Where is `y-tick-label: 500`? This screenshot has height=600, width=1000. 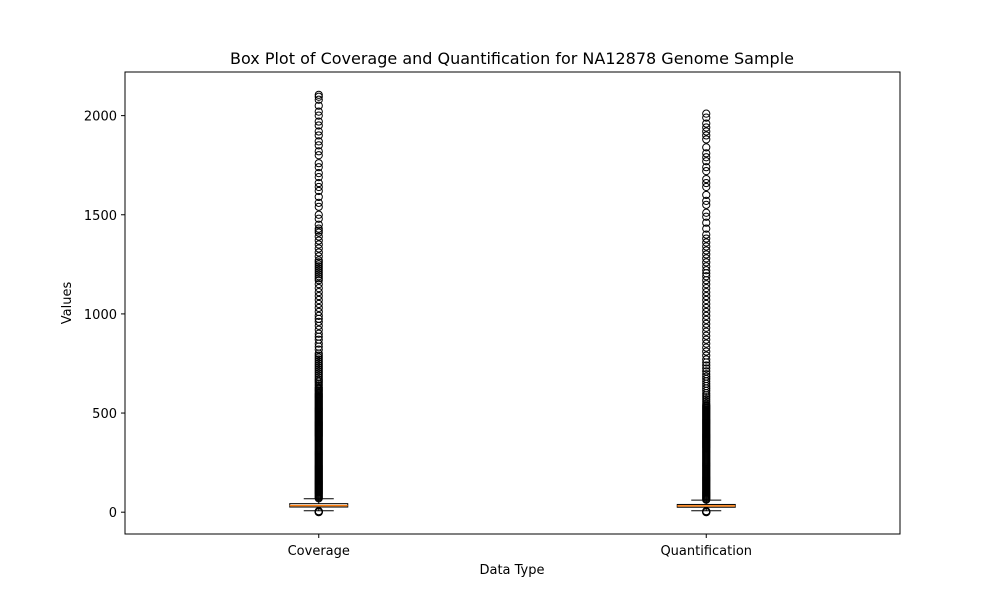
y-tick-label: 500 is located at coordinates (104, 414).